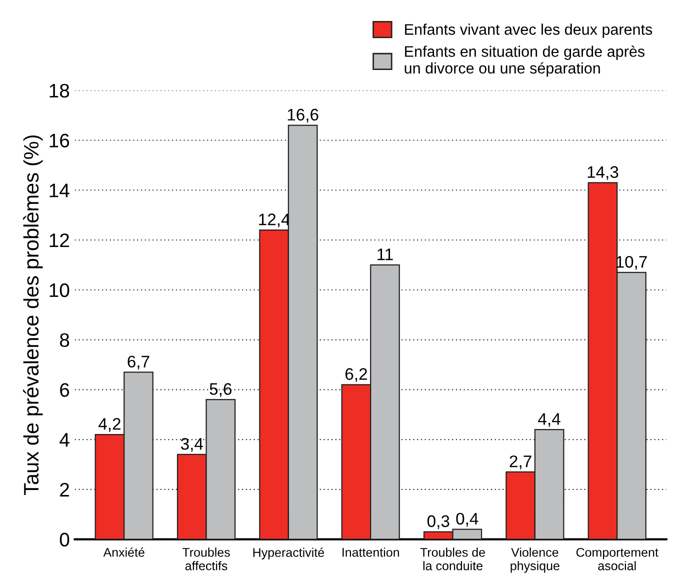 The height and width of the screenshot is (583, 680). I want to click on data-label: 12,4, so click(274, 221).